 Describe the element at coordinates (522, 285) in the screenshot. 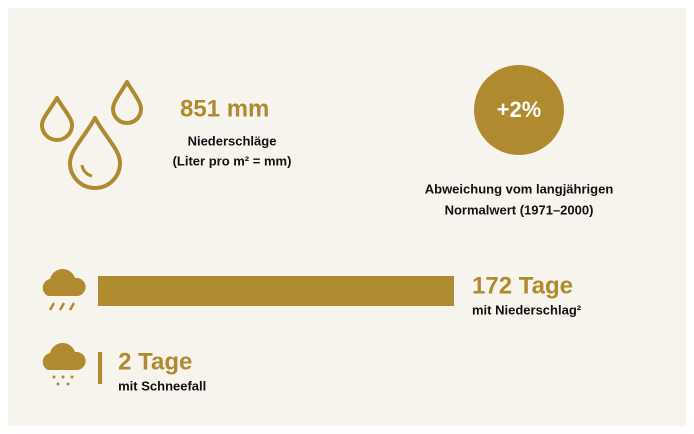

I see `days-value: 172 Tage` at that location.